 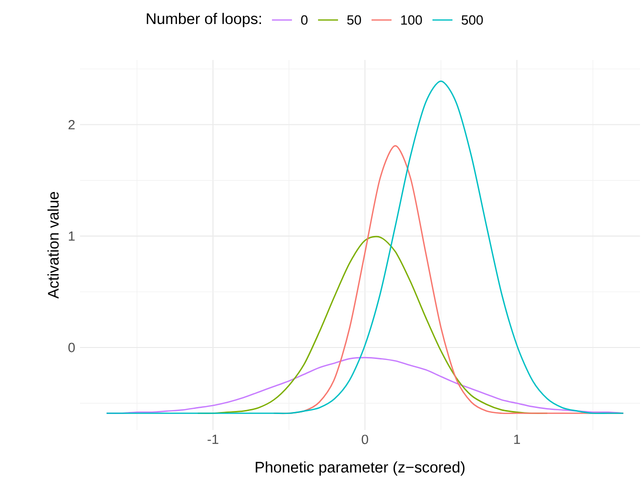 I want to click on legend-label: 50, so click(x=354, y=20).